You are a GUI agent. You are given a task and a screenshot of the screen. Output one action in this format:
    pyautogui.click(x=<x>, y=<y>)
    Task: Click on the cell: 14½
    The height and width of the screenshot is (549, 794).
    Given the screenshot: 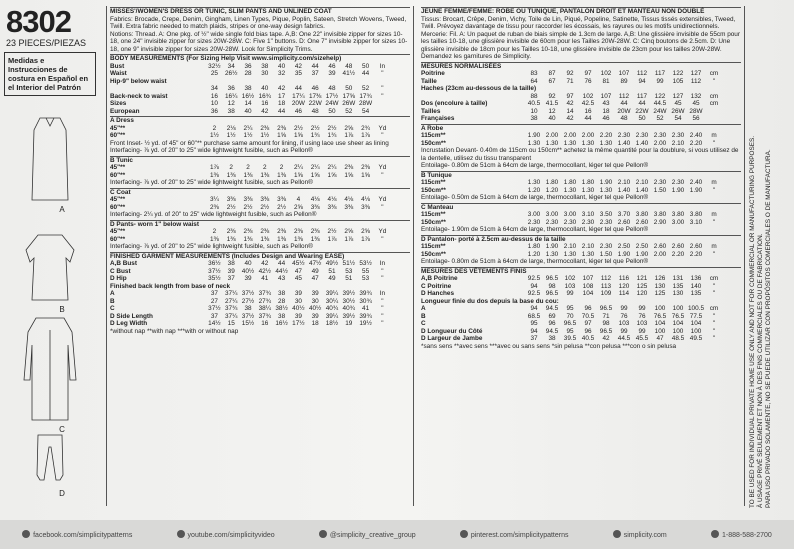 What is the action you would take?
    pyautogui.click(x=214, y=323)
    